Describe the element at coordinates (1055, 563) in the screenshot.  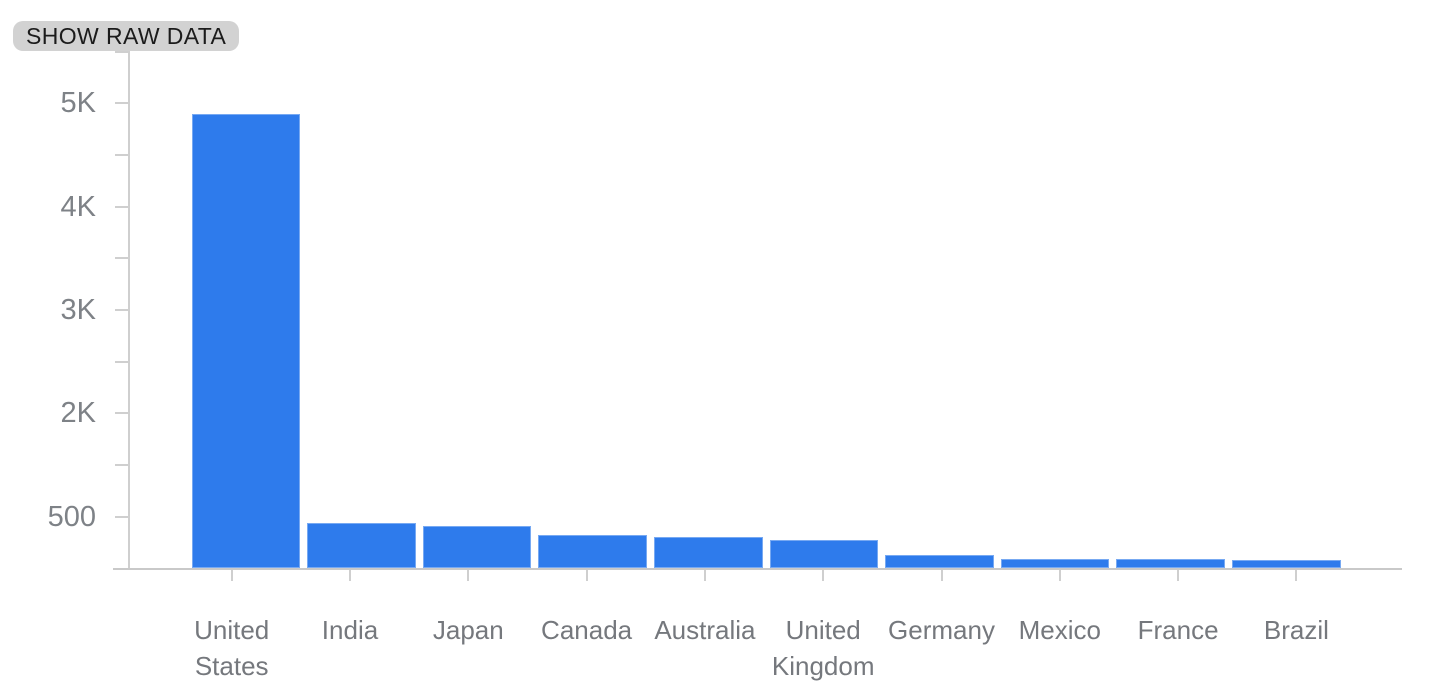
I see `bar-mexico` at that location.